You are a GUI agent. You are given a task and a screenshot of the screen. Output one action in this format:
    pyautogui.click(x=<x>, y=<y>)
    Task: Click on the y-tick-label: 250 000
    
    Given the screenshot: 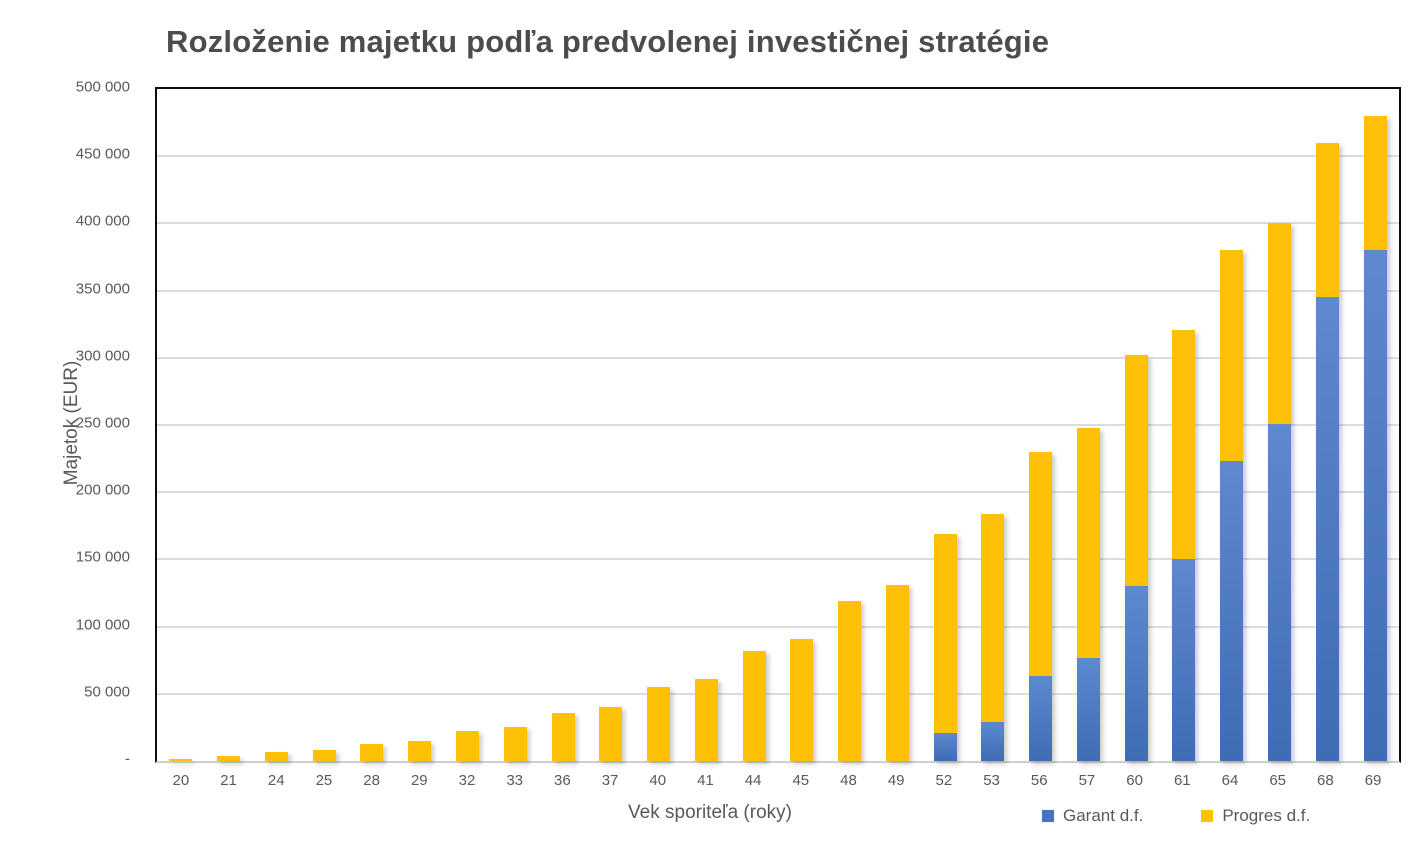 What is the action you would take?
    pyautogui.click(x=102, y=423)
    